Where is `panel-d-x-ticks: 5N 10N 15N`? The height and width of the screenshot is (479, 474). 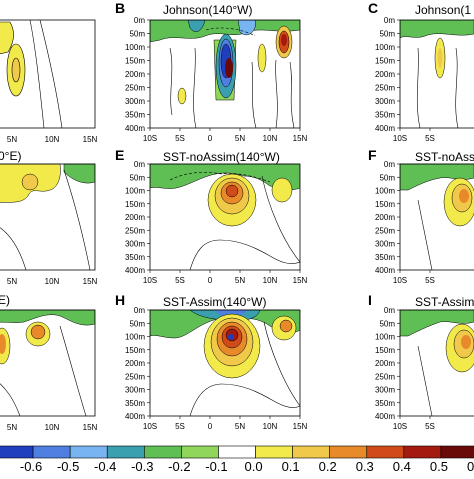 panel-d-x-ticks: 5N 10N 15N is located at coordinates (52, 281).